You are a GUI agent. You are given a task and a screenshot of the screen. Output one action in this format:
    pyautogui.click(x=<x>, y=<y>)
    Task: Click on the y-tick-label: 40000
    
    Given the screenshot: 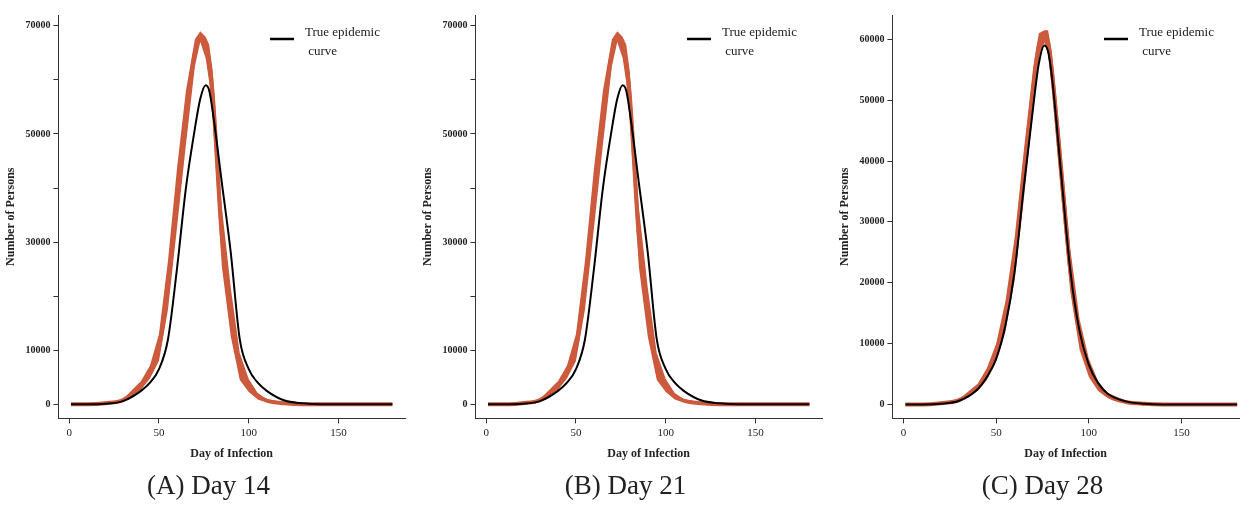 What is the action you would take?
    pyautogui.click(x=872, y=160)
    